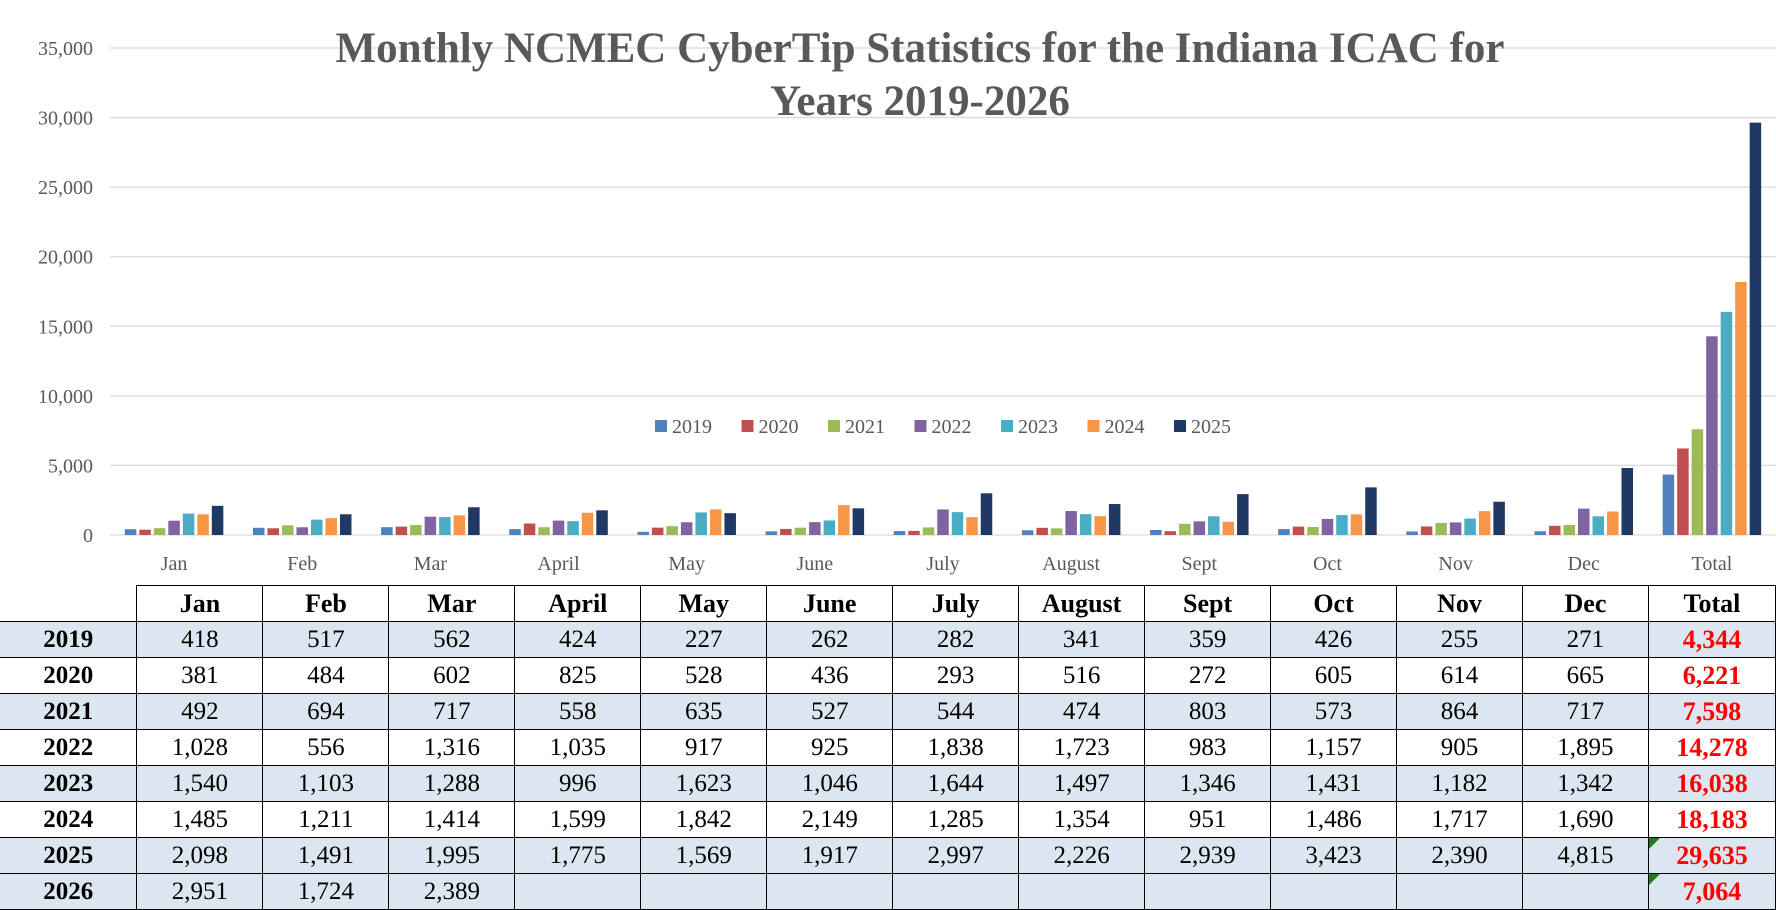  Describe the element at coordinates (326, 711) in the screenshot. I see `table-cell: 694` at that location.